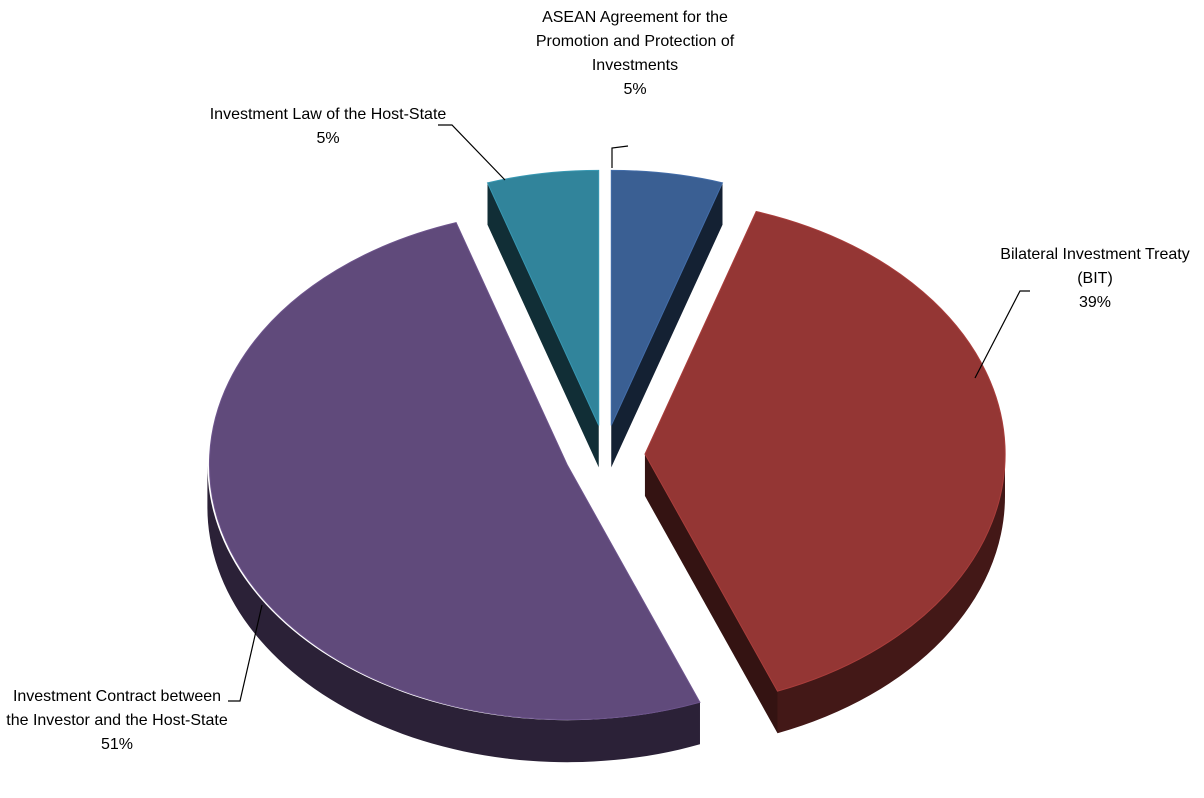 Image resolution: width=1204 pixels, height=798 pixels. What do you see at coordinates (328, 114) in the screenshot?
I see `category-label: Investment Law of the Host-State` at bounding box center [328, 114].